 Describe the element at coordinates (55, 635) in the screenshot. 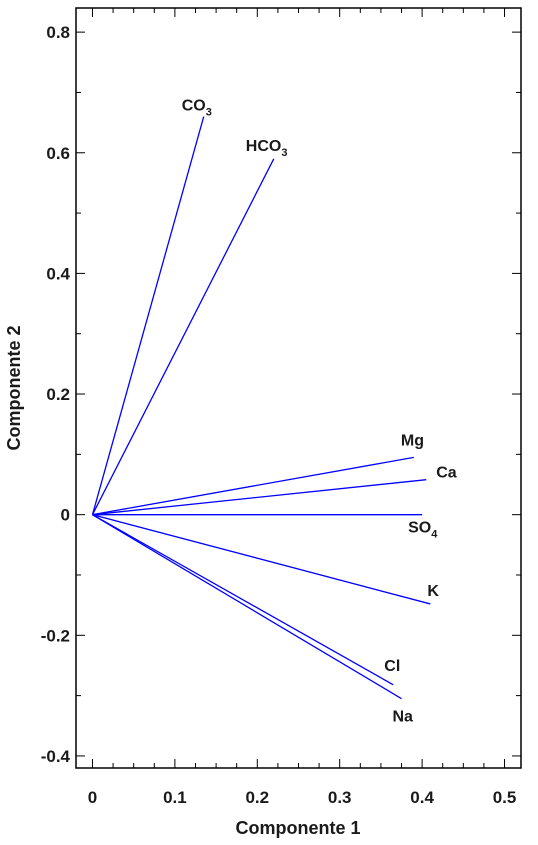

I see `y-tick-label: -0.2` at that location.